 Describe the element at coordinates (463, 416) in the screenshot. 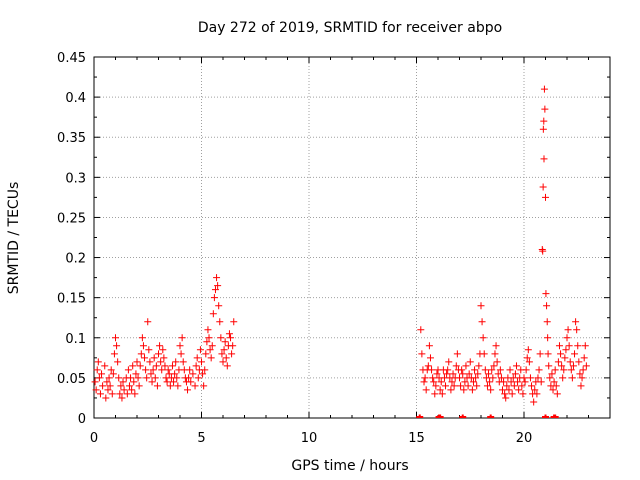

I see `data-point-zero` at that location.